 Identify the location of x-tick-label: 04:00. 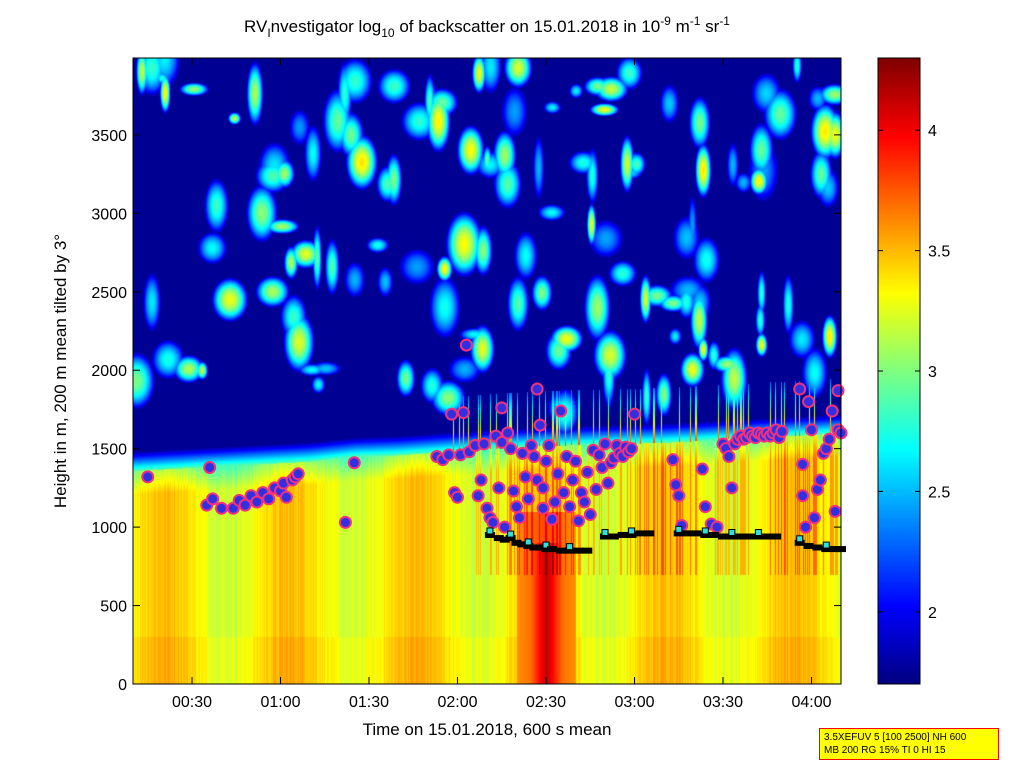
(811, 702).